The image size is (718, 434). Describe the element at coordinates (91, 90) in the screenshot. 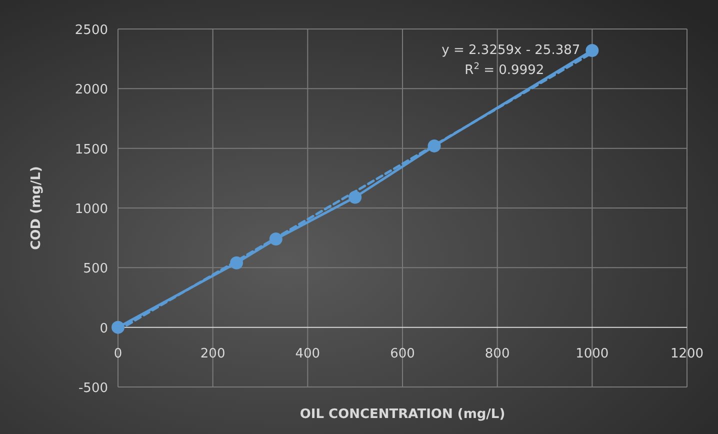

I see `y-tick-label: 2000` at that location.